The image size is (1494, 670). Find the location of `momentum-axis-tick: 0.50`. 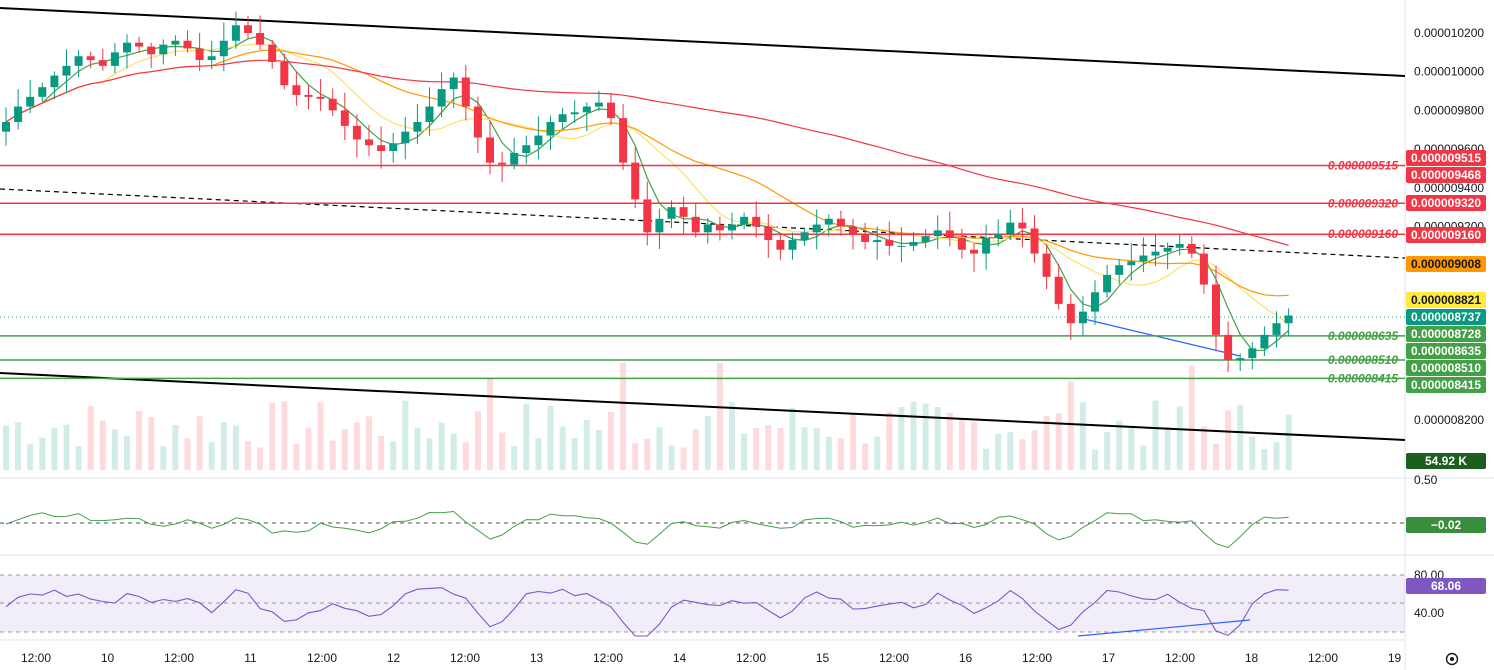

momentum-axis-tick: 0.50 is located at coordinates (1426, 480).